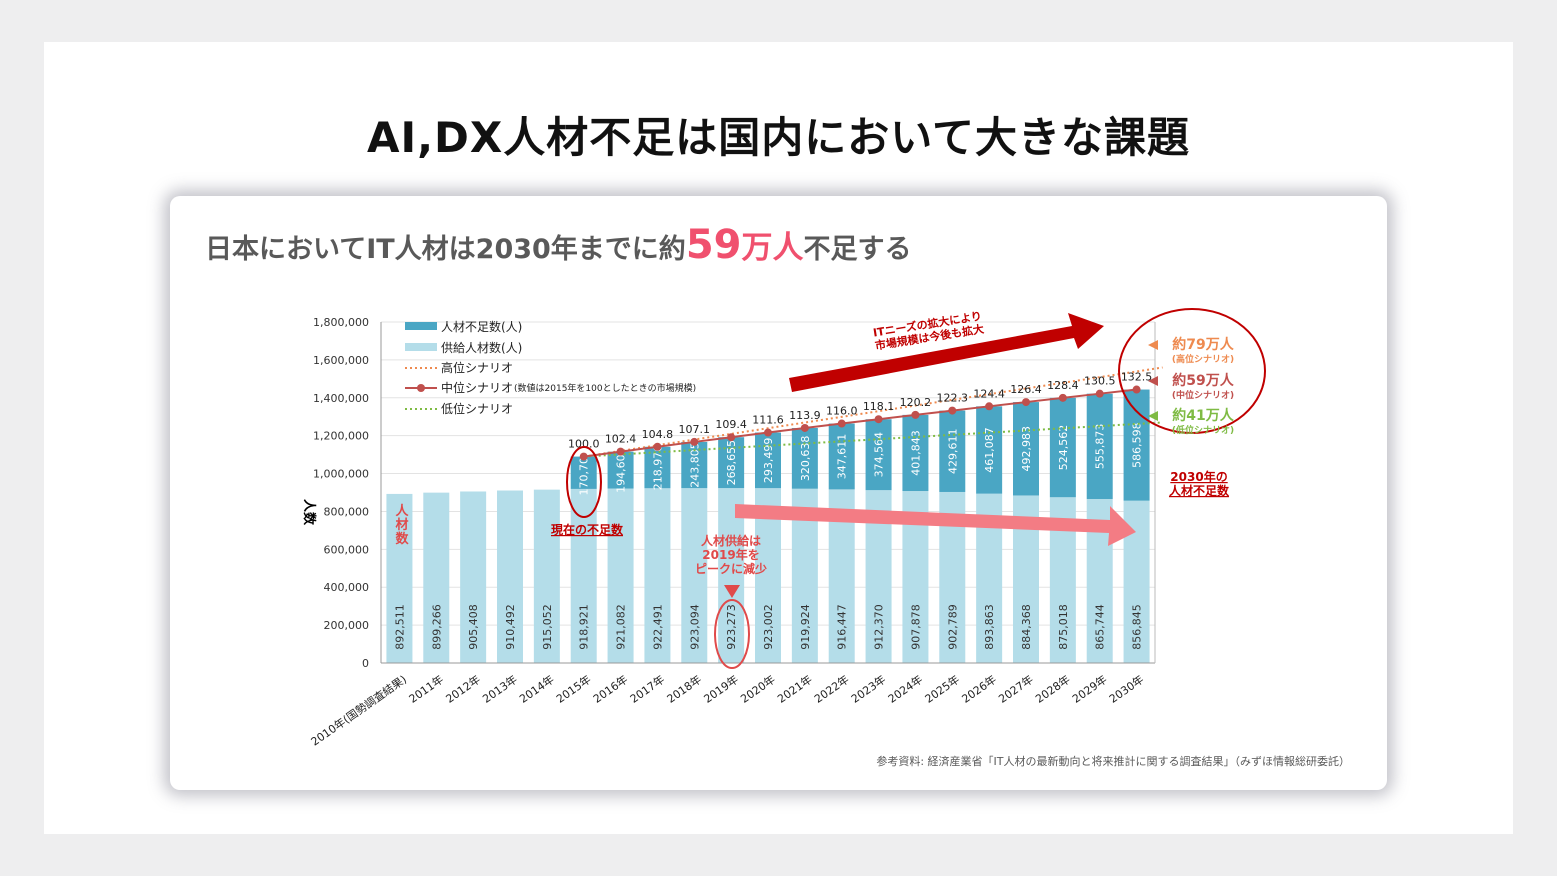 This screenshot has width=1557, height=876. Describe the element at coordinates (946, 352) in the screenshot. I see `market-growth-arrow` at that location.